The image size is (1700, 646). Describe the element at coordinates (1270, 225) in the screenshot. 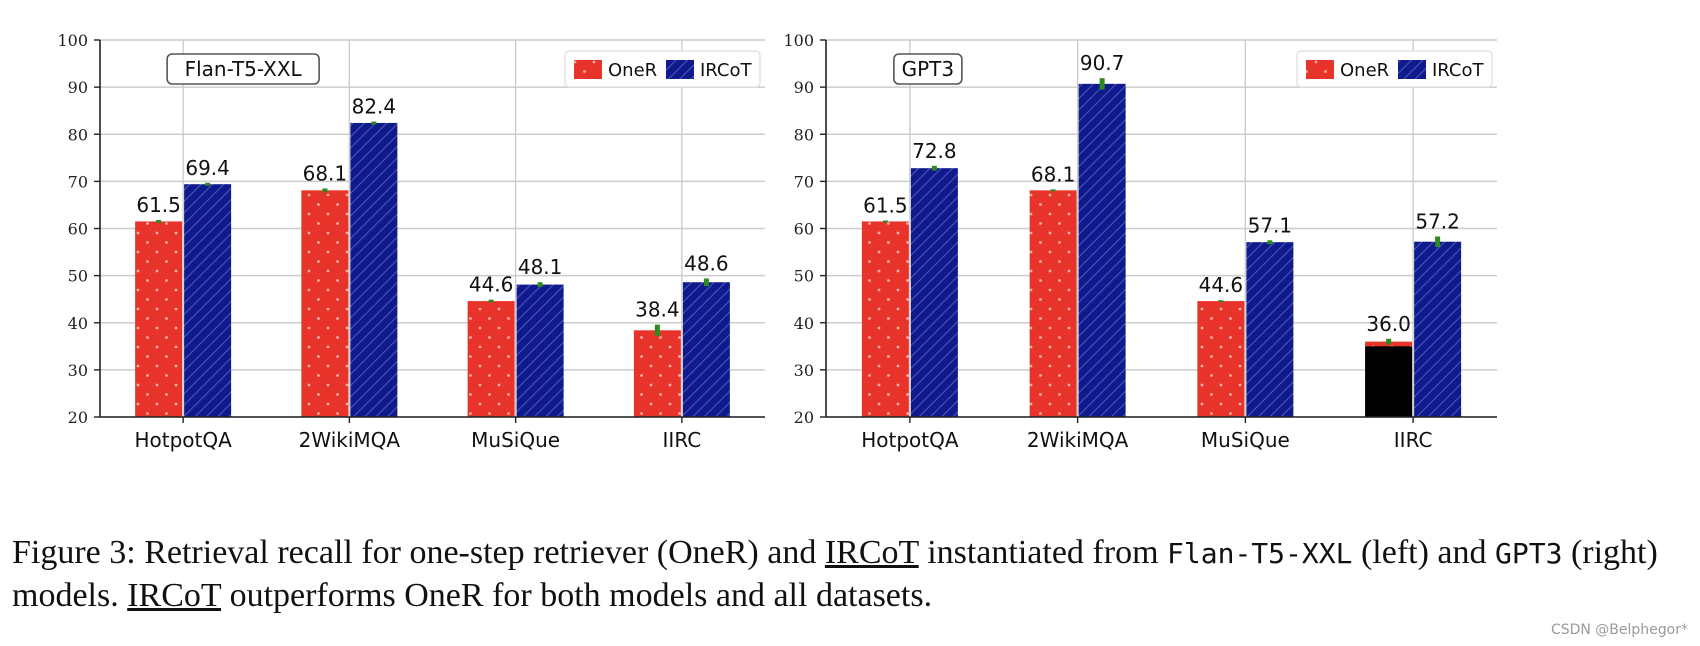

I see `bar-value-label: 57.1` at that location.